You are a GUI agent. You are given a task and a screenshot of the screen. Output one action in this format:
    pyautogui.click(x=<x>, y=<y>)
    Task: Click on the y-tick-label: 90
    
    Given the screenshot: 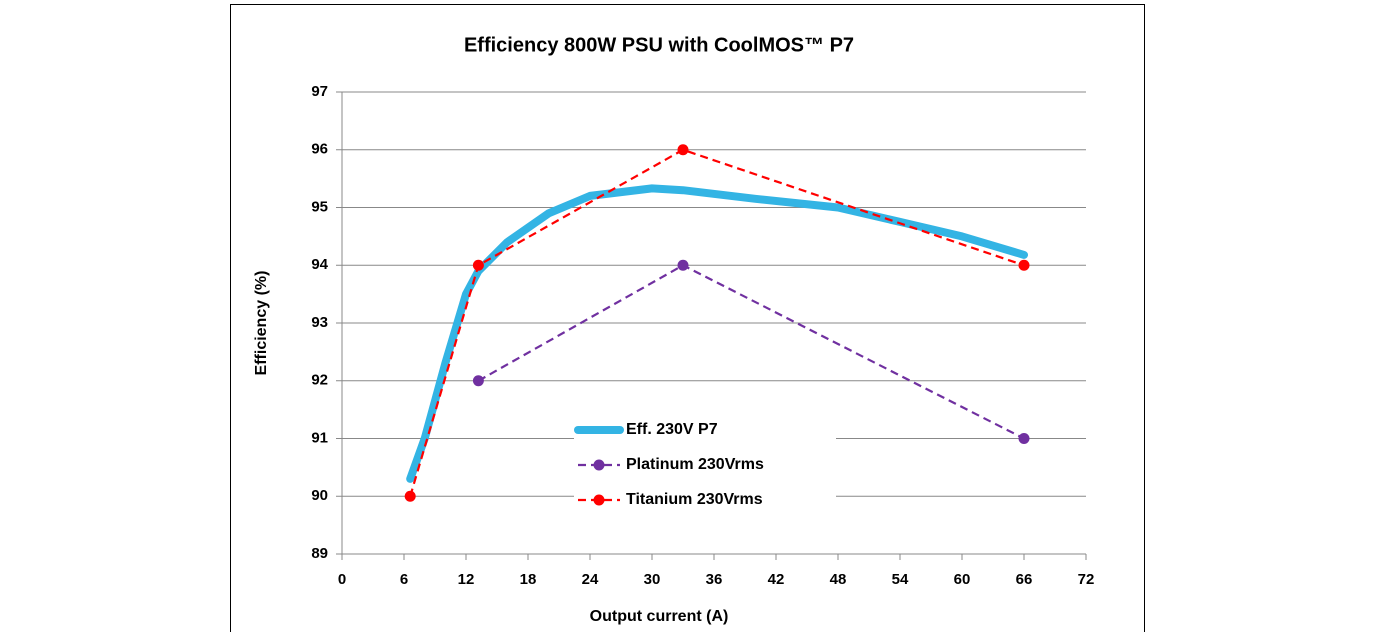 What is the action you would take?
    pyautogui.click(x=319, y=495)
    